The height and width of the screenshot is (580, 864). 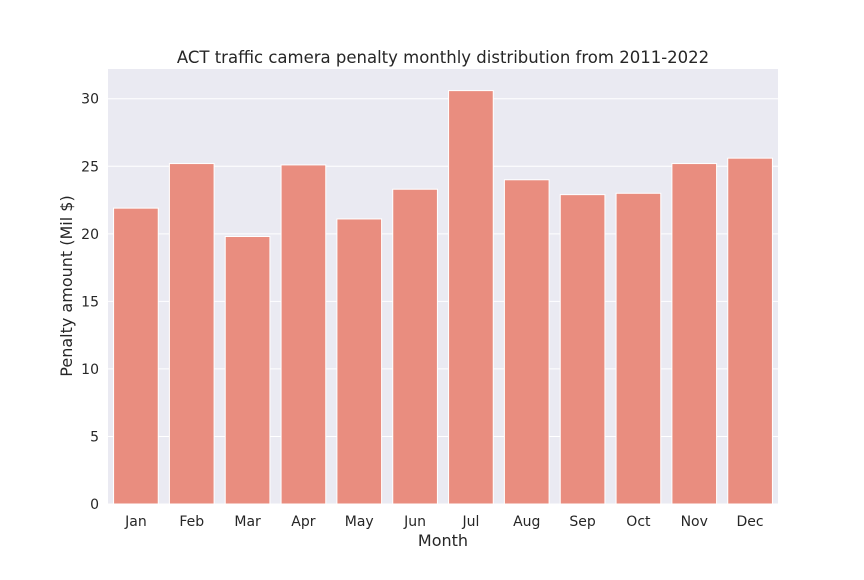 I want to click on y-axis-label: Penalty amount (Mil $), so click(x=66, y=285).